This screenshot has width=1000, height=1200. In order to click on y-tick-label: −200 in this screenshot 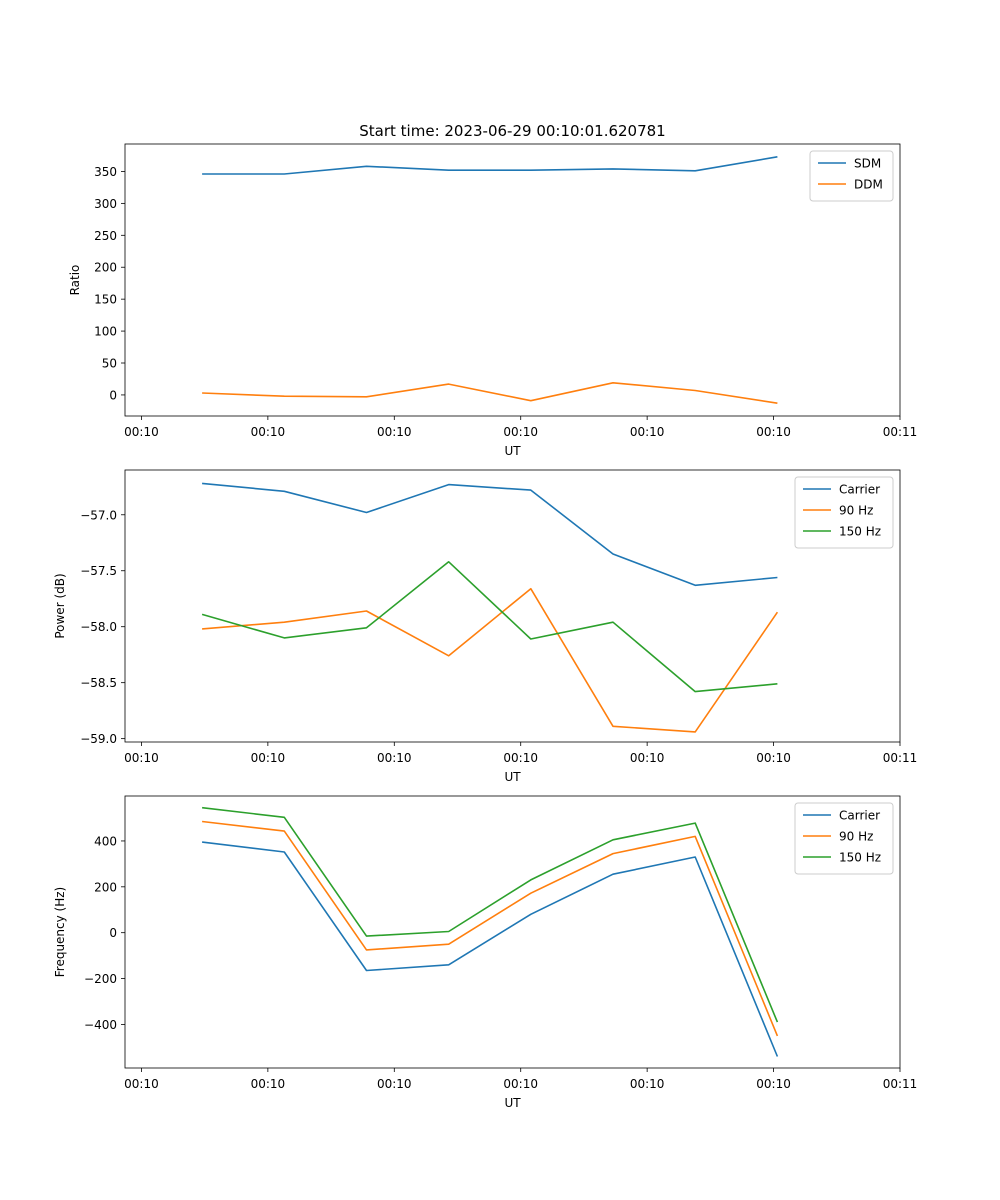, I will do `click(100, 979)`.